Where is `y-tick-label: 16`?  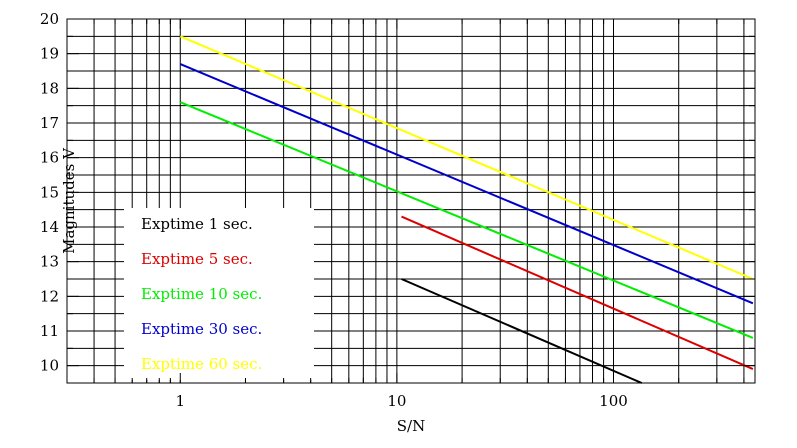 y-tick-label: 16 is located at coordinates (49, 158).